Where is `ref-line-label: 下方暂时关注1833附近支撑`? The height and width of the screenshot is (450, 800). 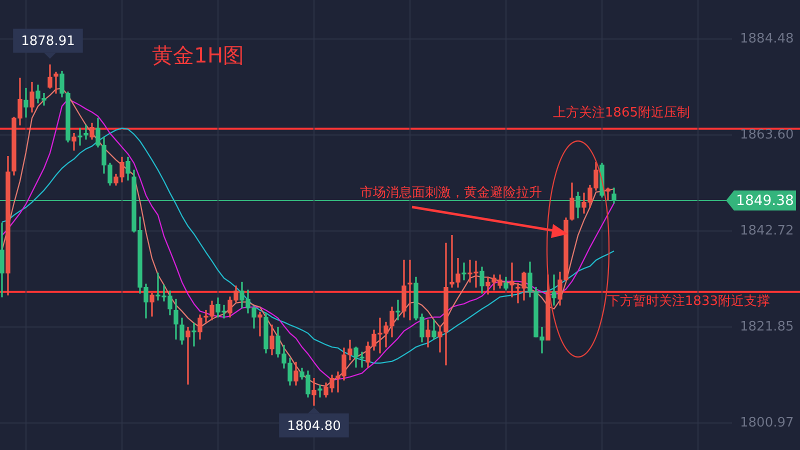 ref-line-label: 下方暂时关注1833附近支撑 is located at coordinates (688, 300).